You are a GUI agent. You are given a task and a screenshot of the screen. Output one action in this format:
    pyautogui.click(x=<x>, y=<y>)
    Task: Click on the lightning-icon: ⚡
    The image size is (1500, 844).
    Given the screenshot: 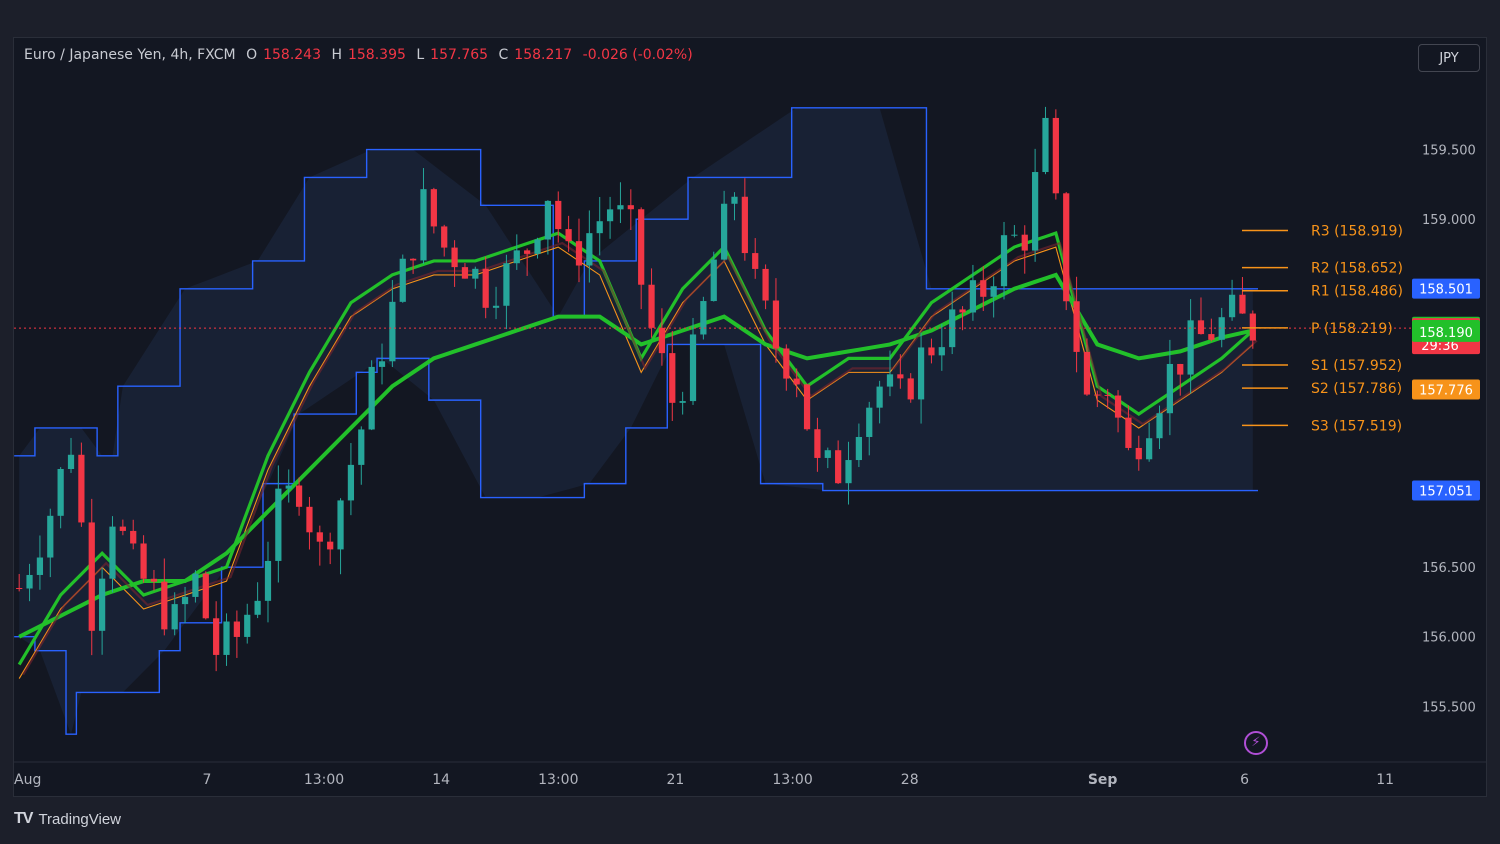 What is the action you would take?
    pyautogui.click(x=1256, y=743)
    